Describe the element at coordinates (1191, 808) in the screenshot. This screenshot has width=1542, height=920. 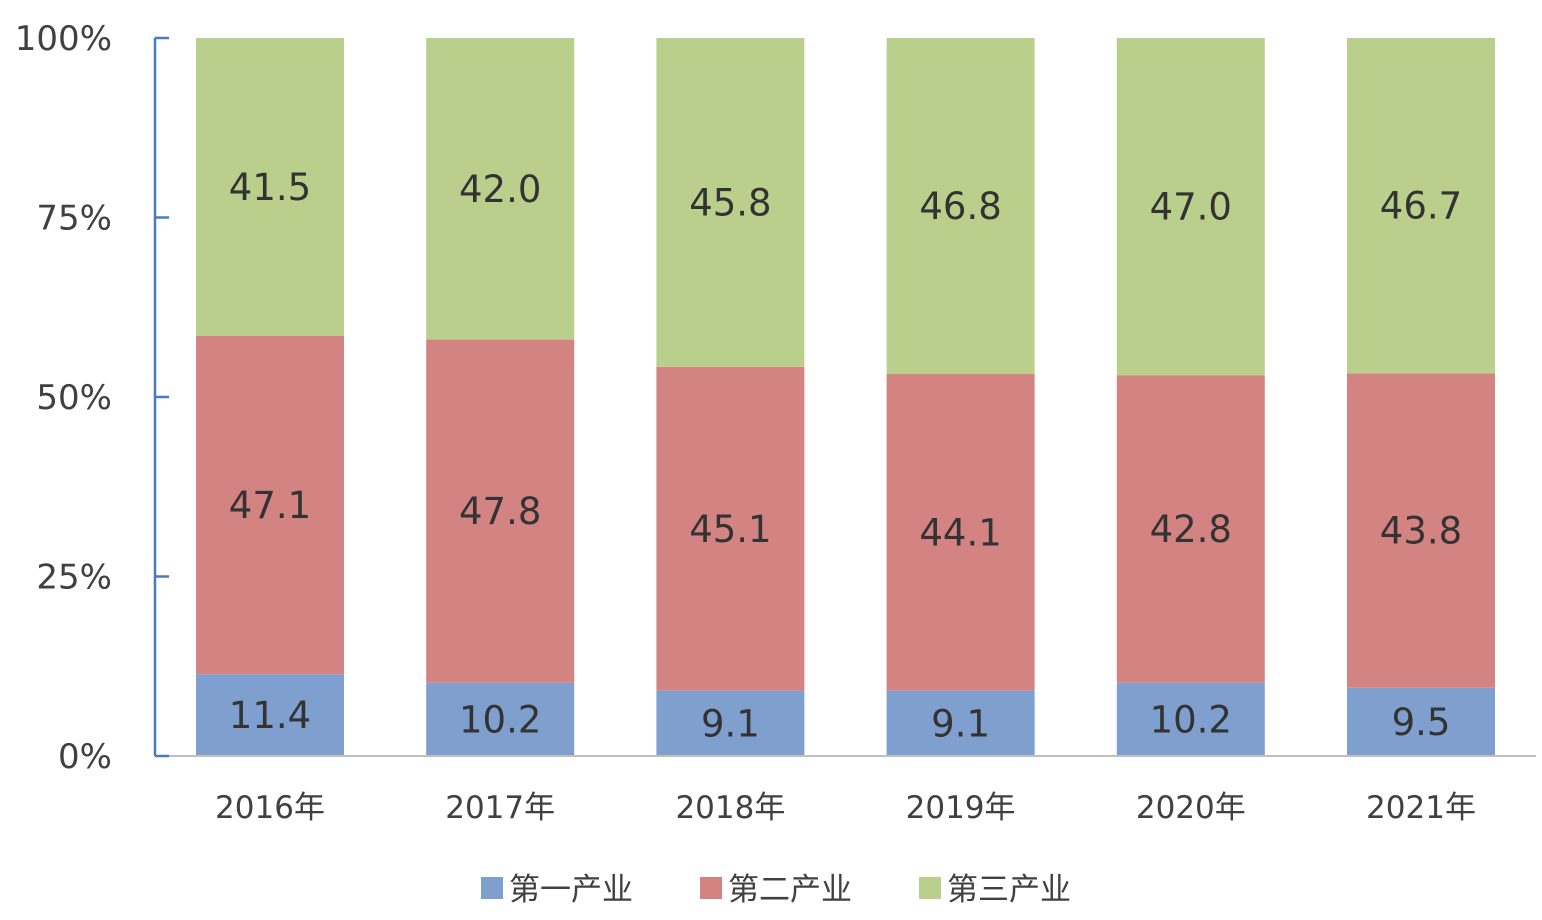
I see `x-tick-label: 2020年` at that location.